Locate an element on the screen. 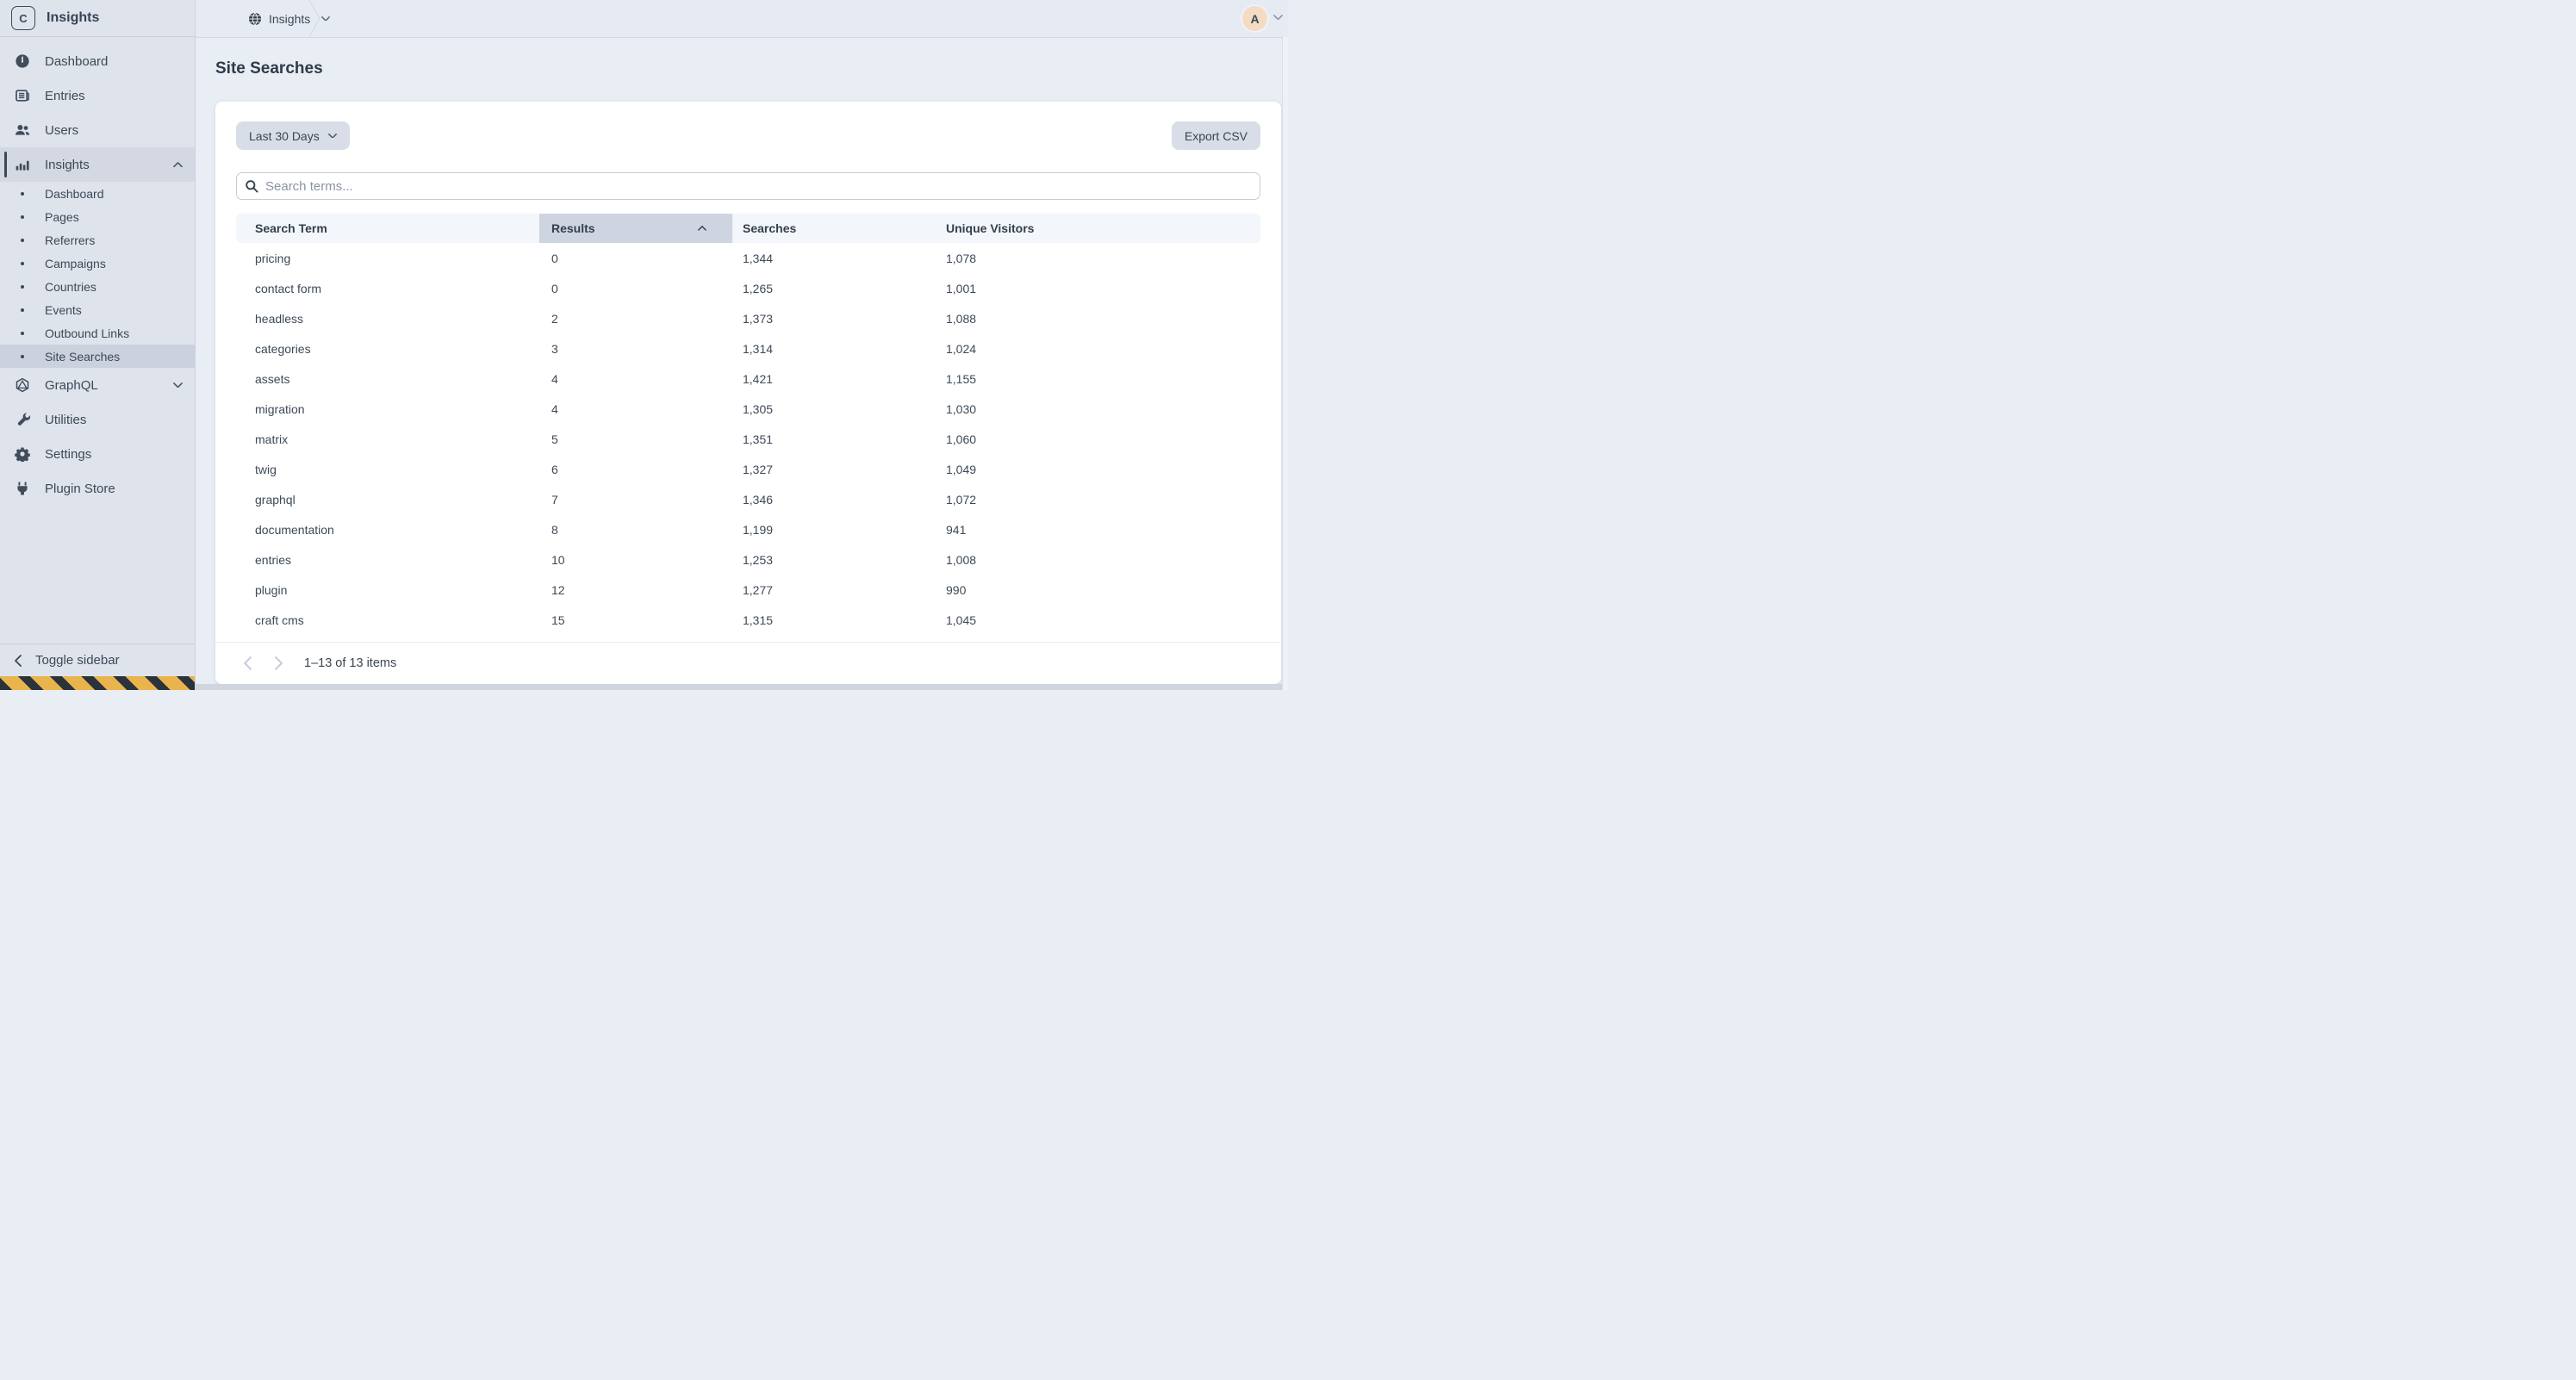 This screenshot has width=2576, height=1380. panel-toolbar: Last 30 Days Export CSV is located at coordinates (748, 135).